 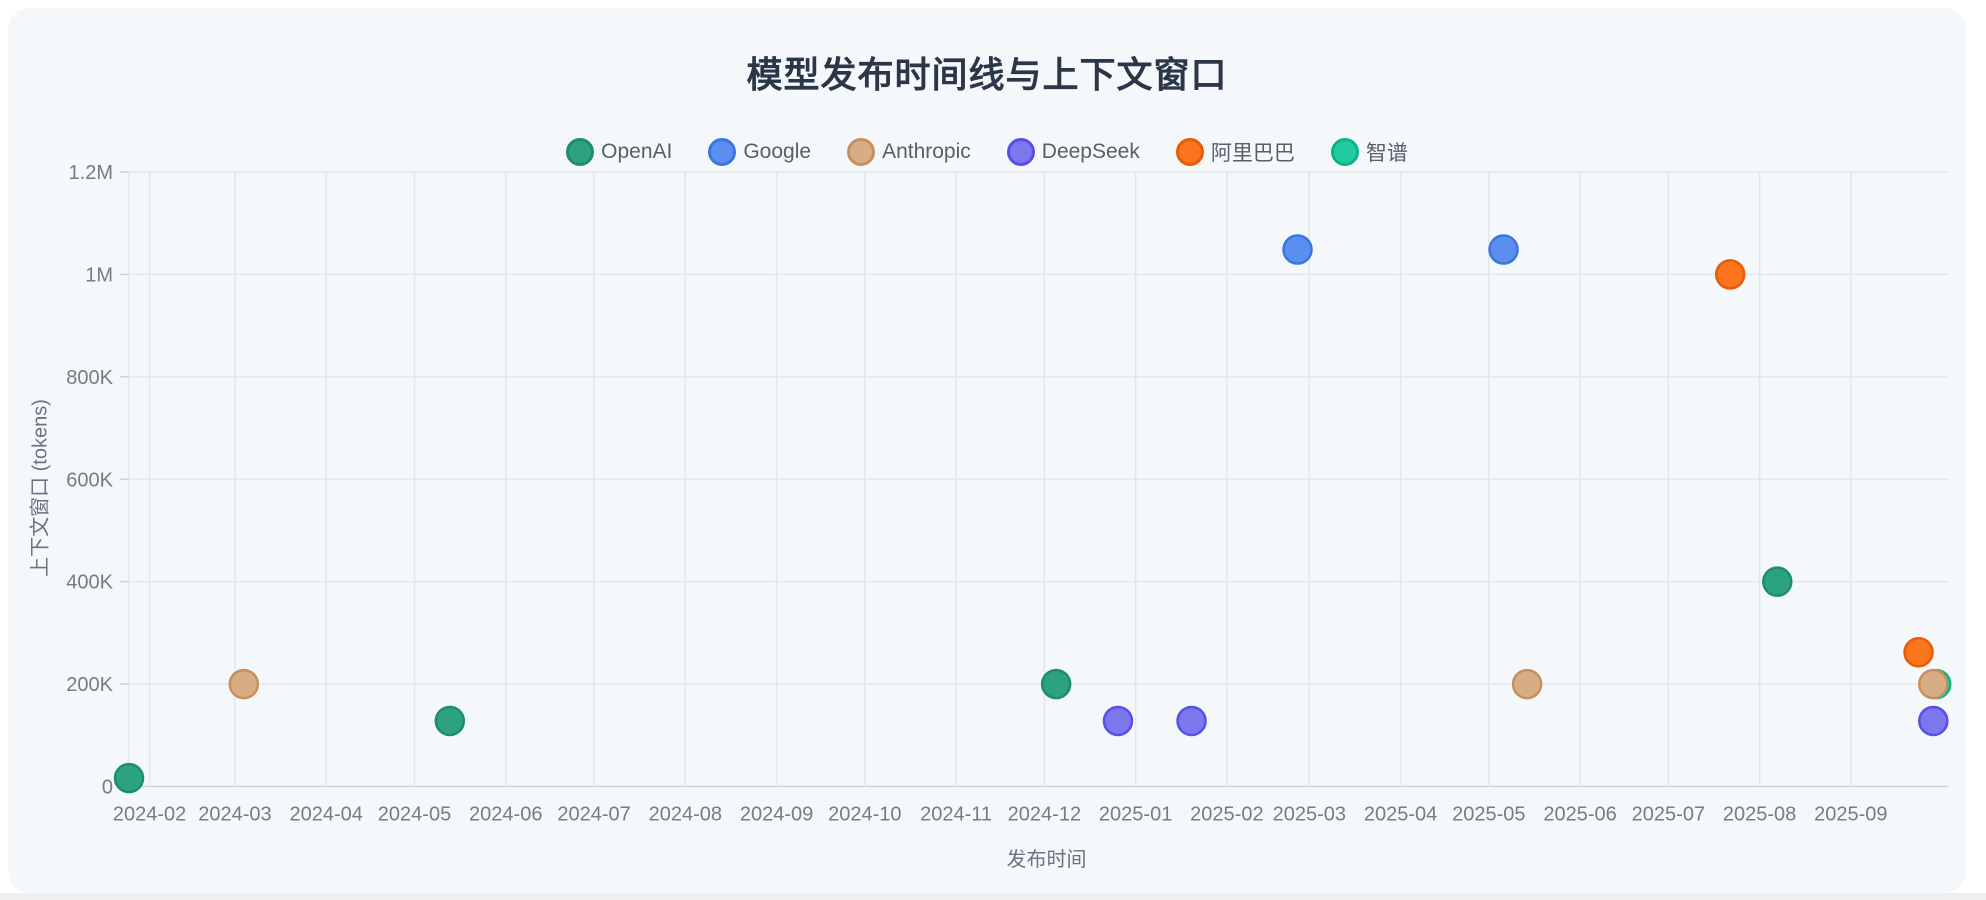 What do you see at coordinates (414, 815) in the screenshot?
I see `x-tick-label: 2024-05` at bounding box center [414, 815].